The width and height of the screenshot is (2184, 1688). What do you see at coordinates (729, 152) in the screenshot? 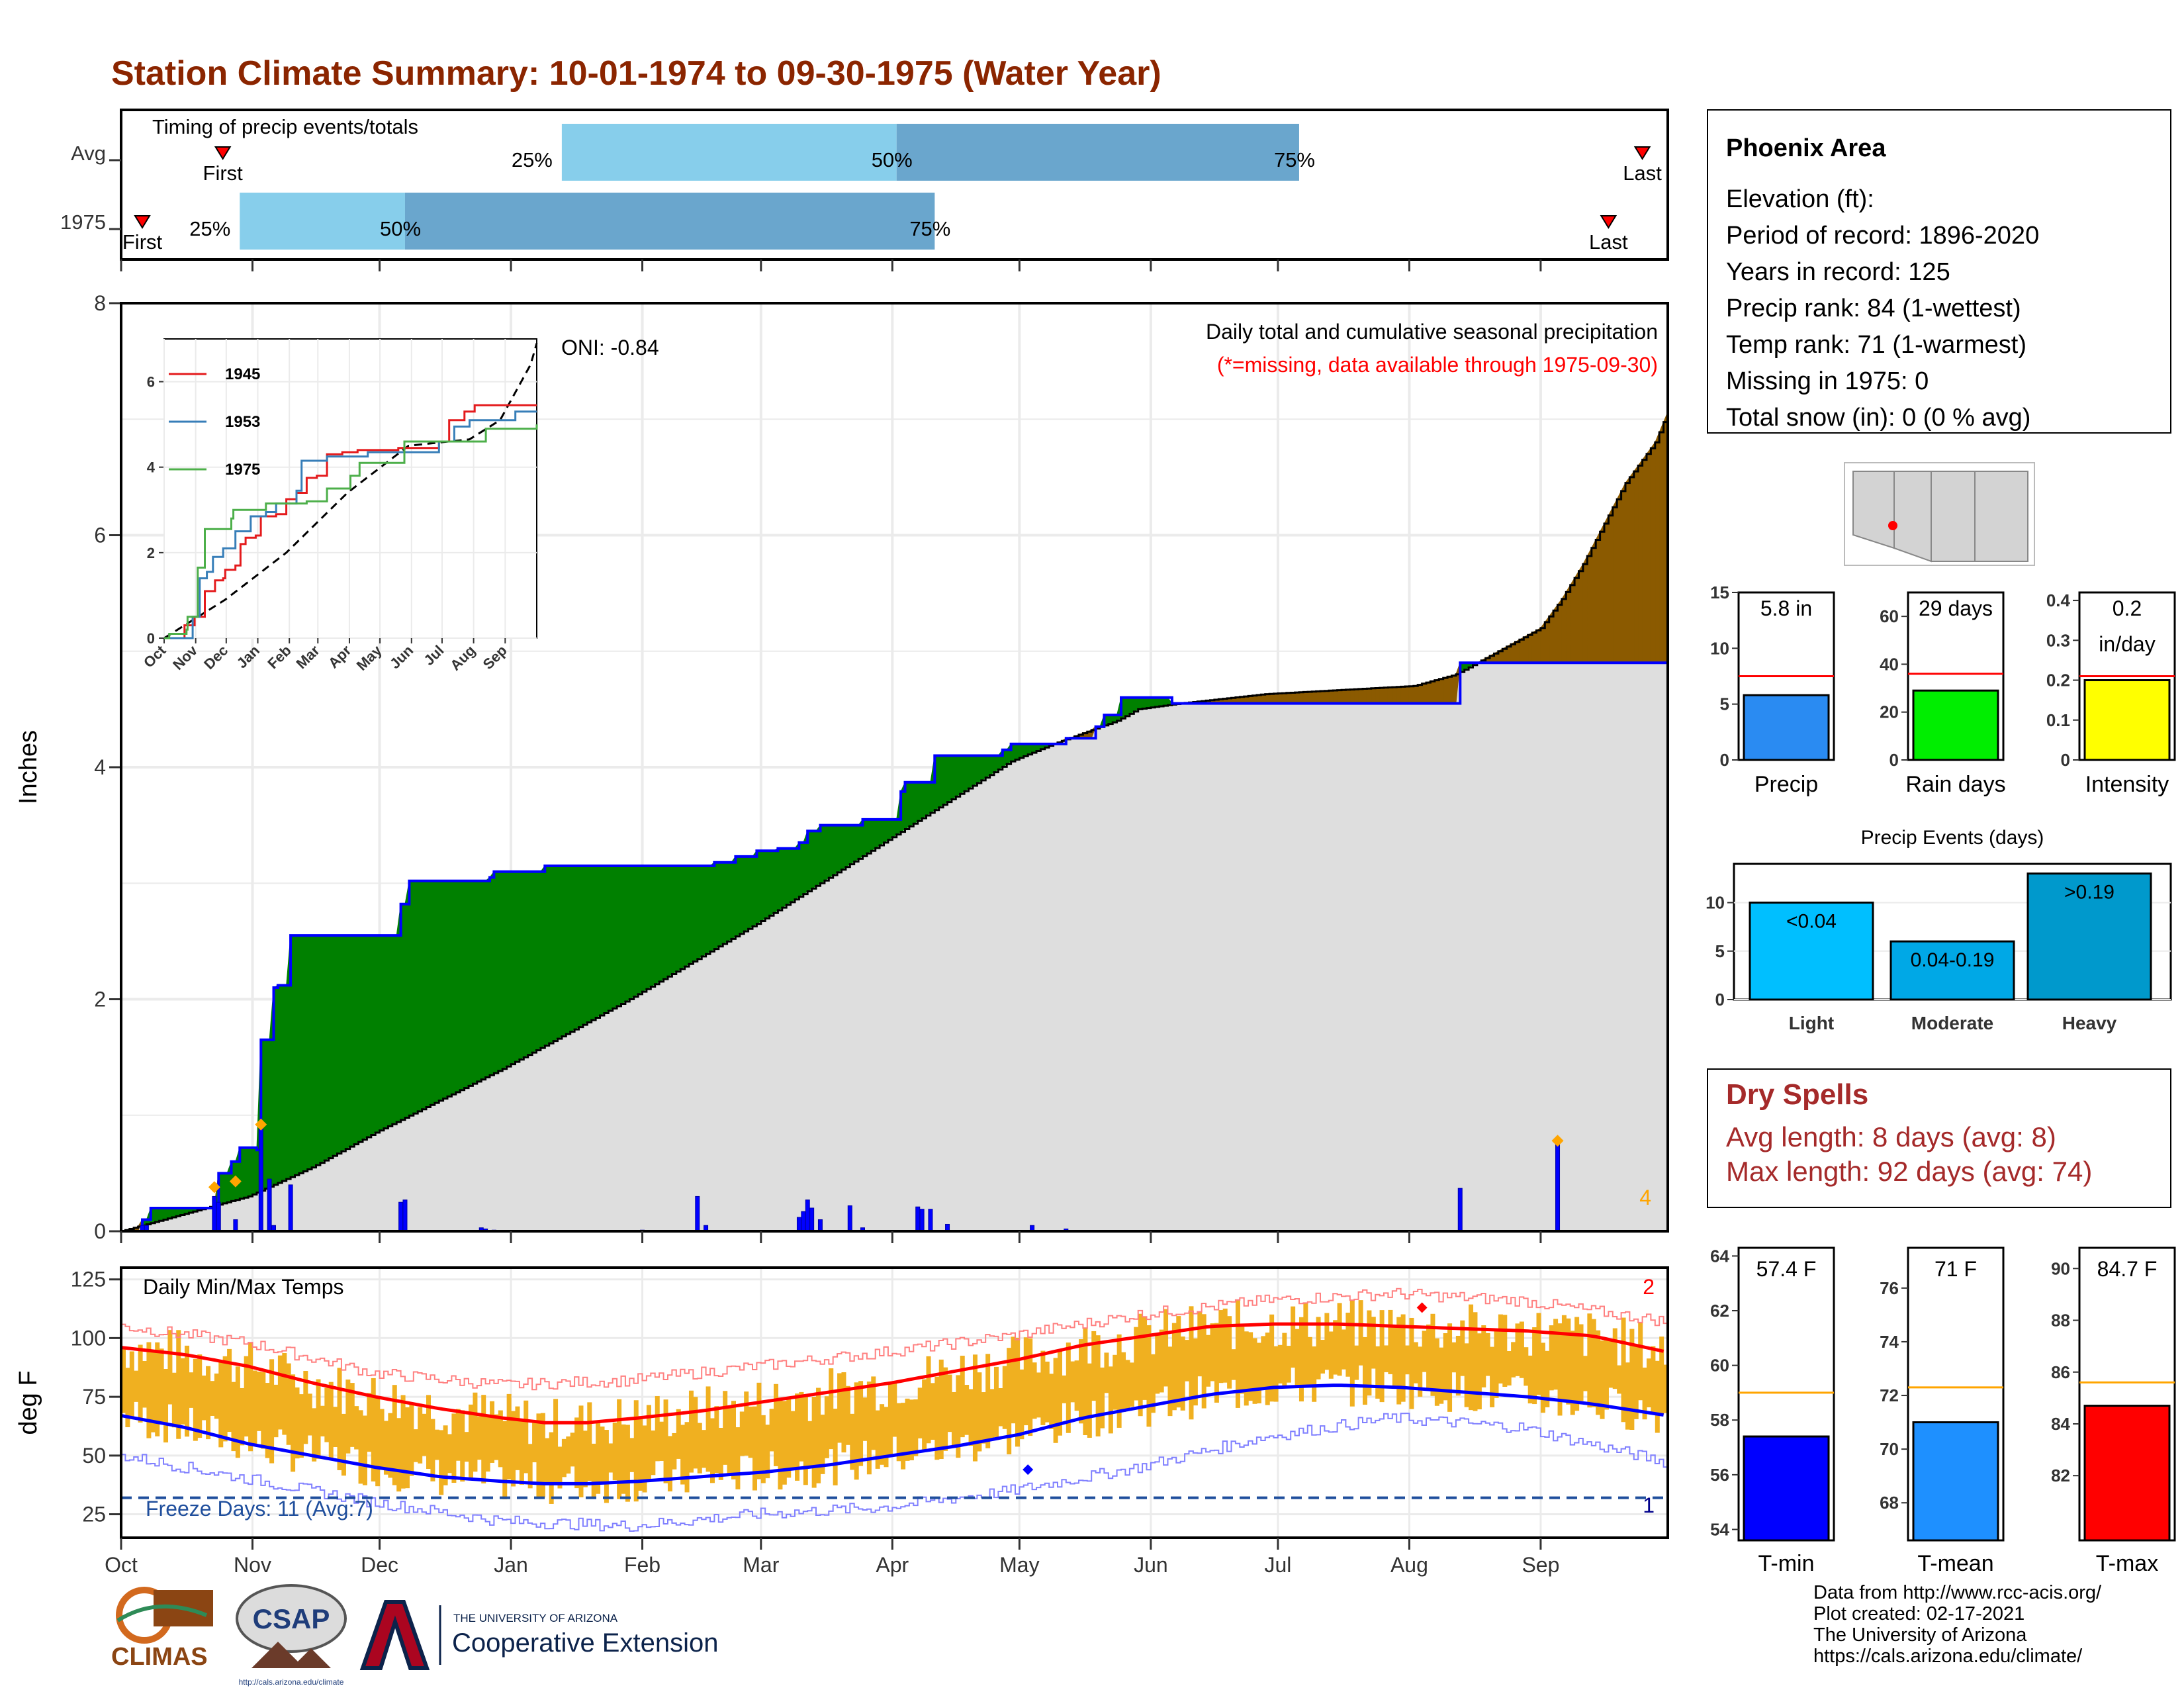
I see `timing-bar-q1-Avg` at bounding box center [729, 152].